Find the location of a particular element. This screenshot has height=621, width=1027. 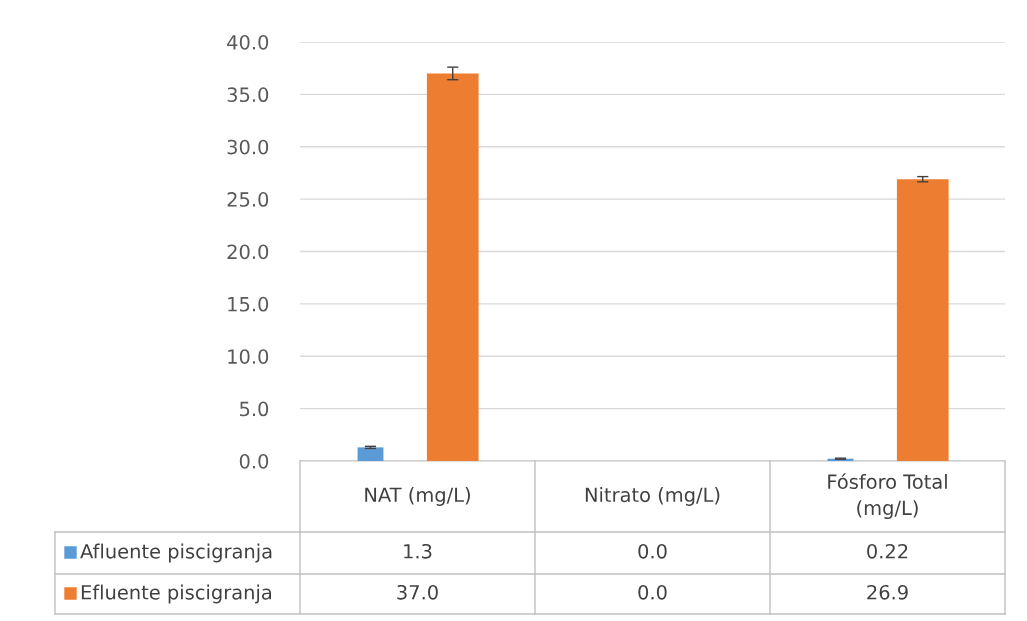

legend-label: Afluente piscigranja is located at coordinates (176, 553).